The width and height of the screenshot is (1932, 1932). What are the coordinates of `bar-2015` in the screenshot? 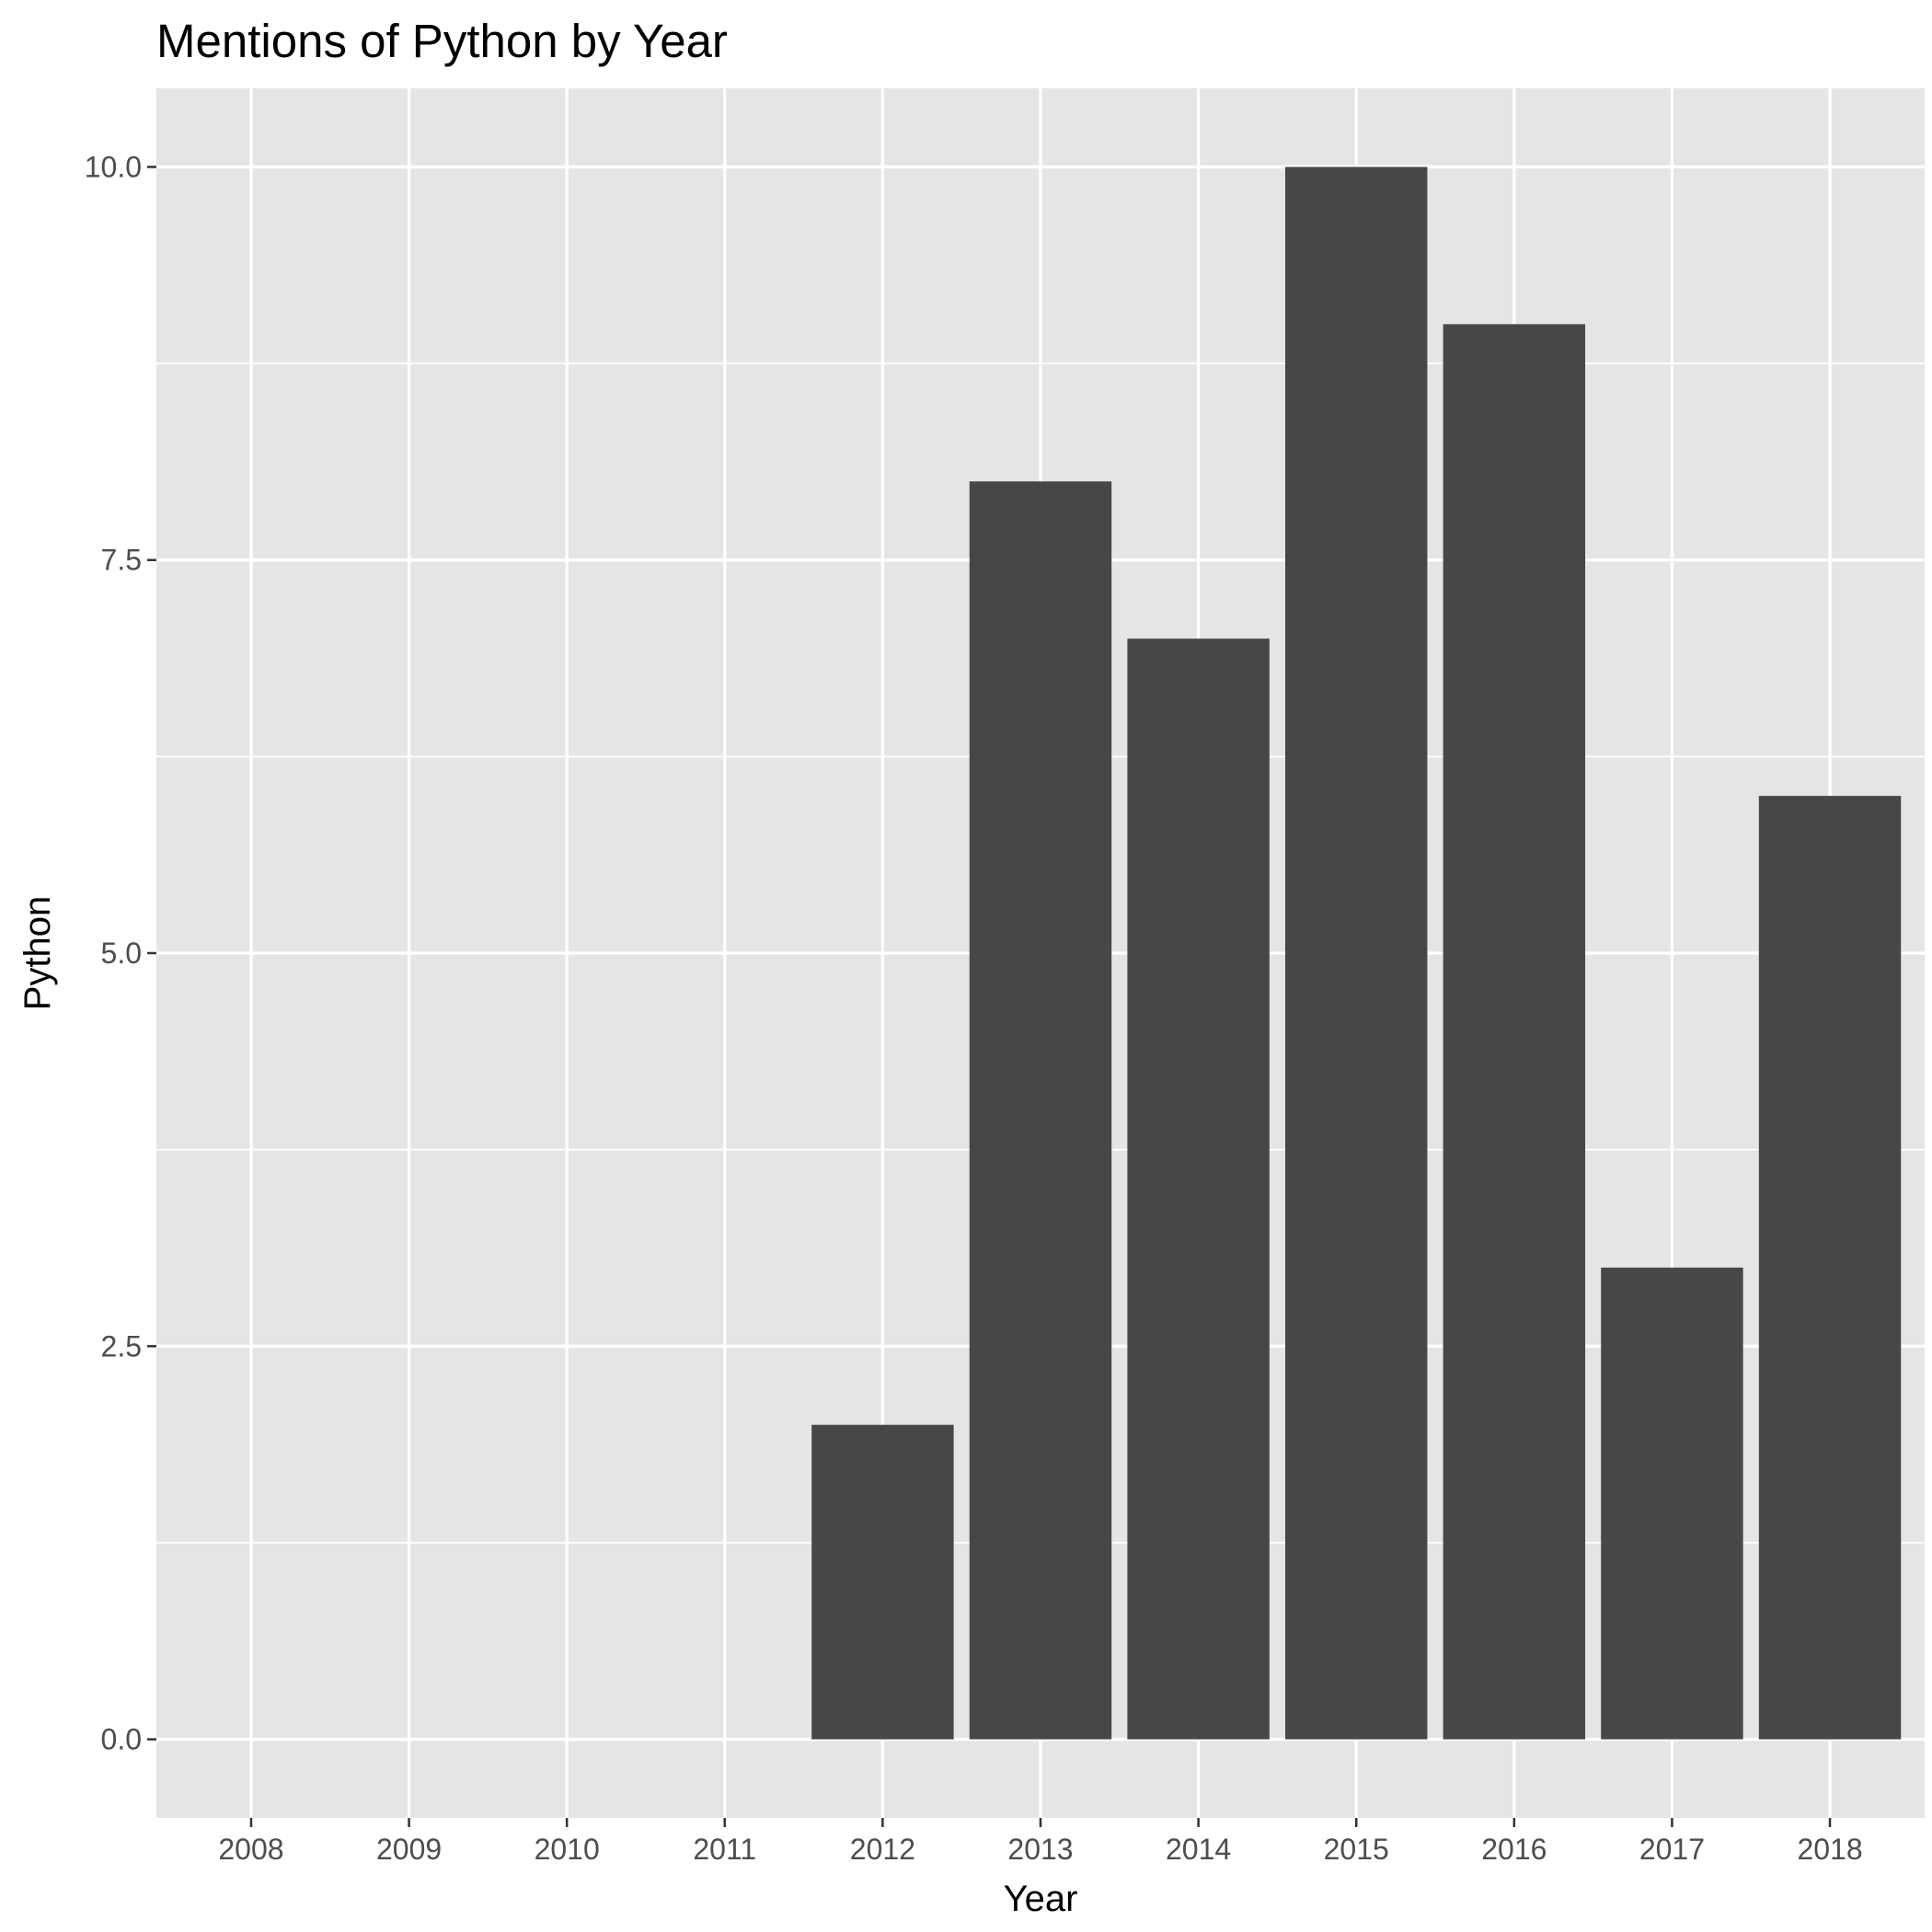 It's located at (1356, 953).